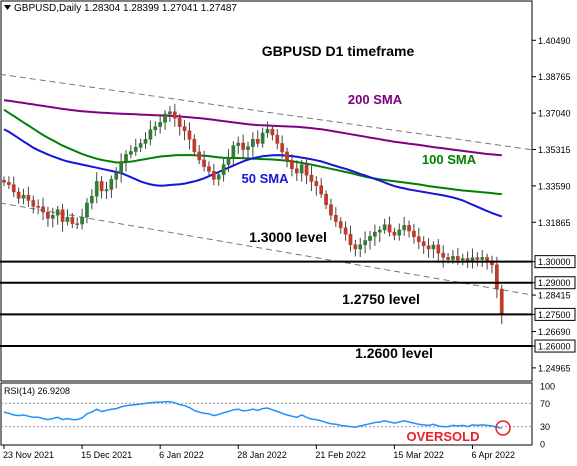  I want to click on price-tick-label: 1.27500, so click(554, 315).